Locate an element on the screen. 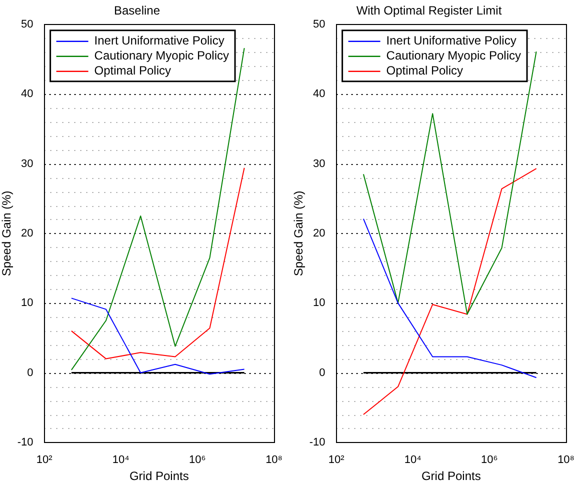 The image size is (584, 484). chart-title: With Optimal Register Limit is located at coordinates (429, 11).